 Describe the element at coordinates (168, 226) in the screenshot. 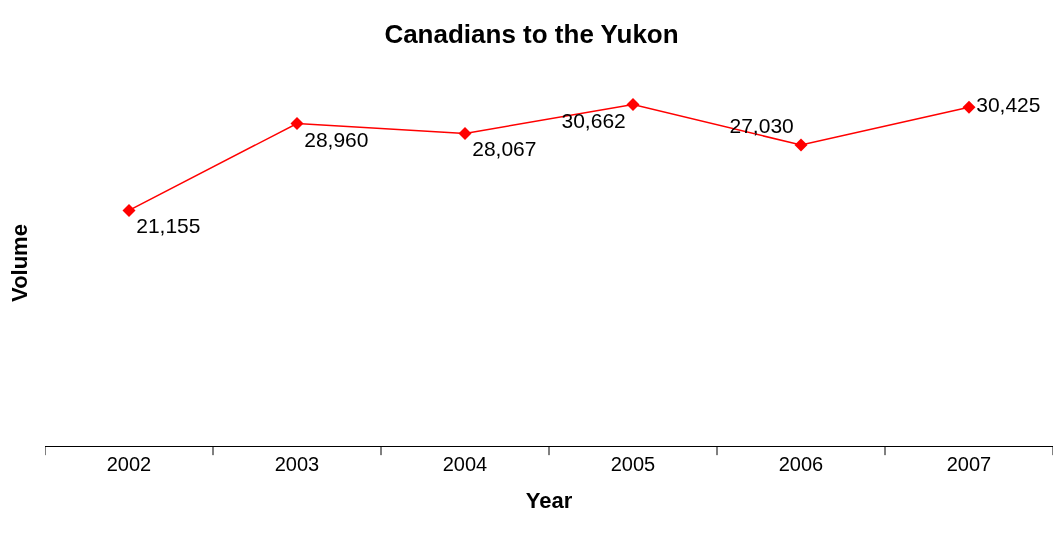

I see `data-label: 21,155` at that location.